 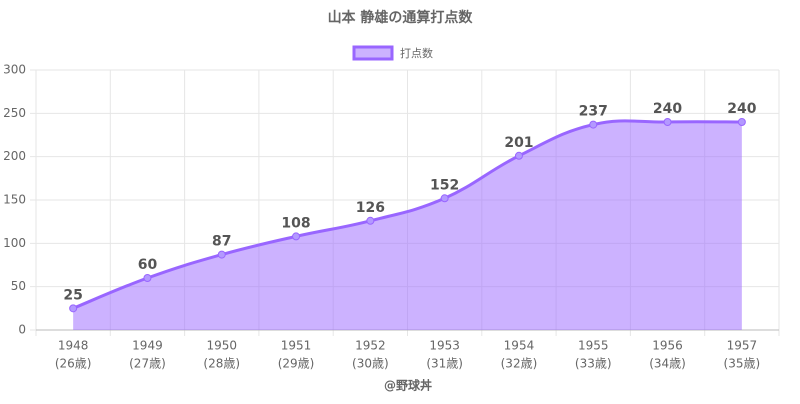 I want to click on x-tick-sublabel: (27歳), so click(x=147, y=364).